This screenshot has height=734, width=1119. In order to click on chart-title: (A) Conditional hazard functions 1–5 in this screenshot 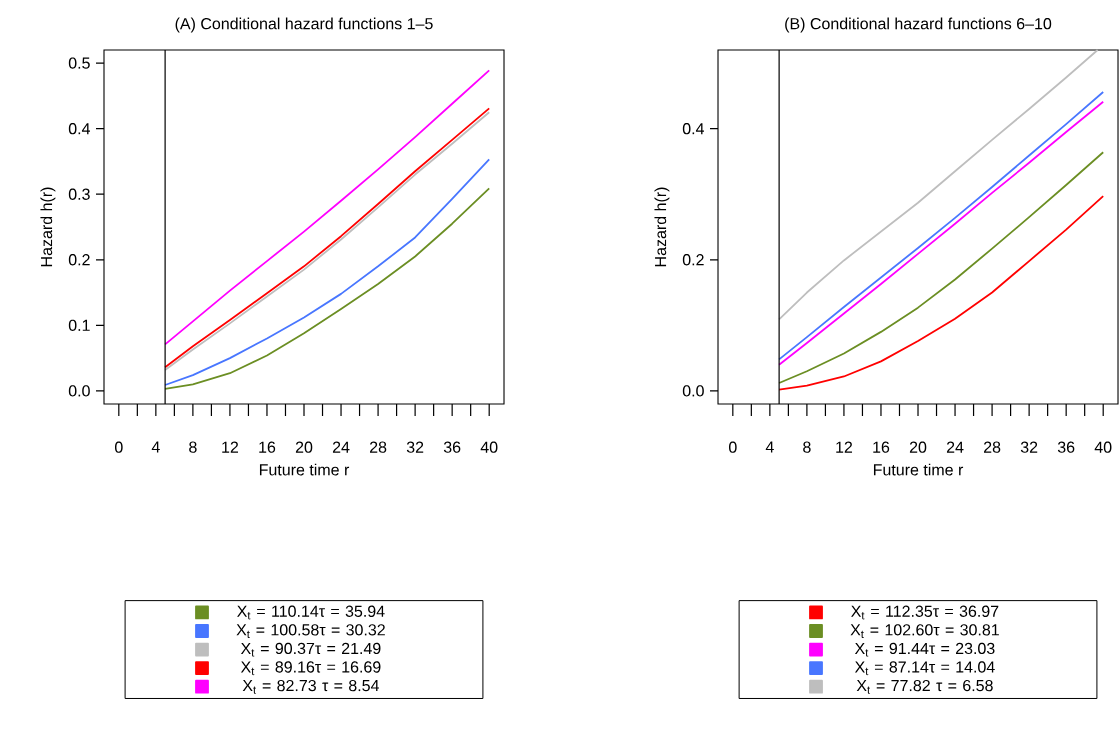, I will do `click(304, 25)`.